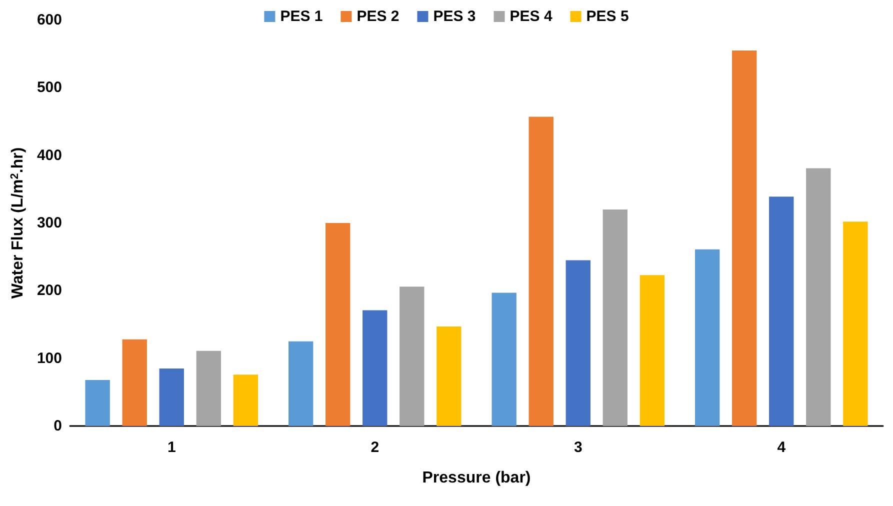 The height and width of the screenshot is (506, 893). Describe the element at coordinates (578, 447) in the screenshot. I see `x-tick-label: 3` at that location.